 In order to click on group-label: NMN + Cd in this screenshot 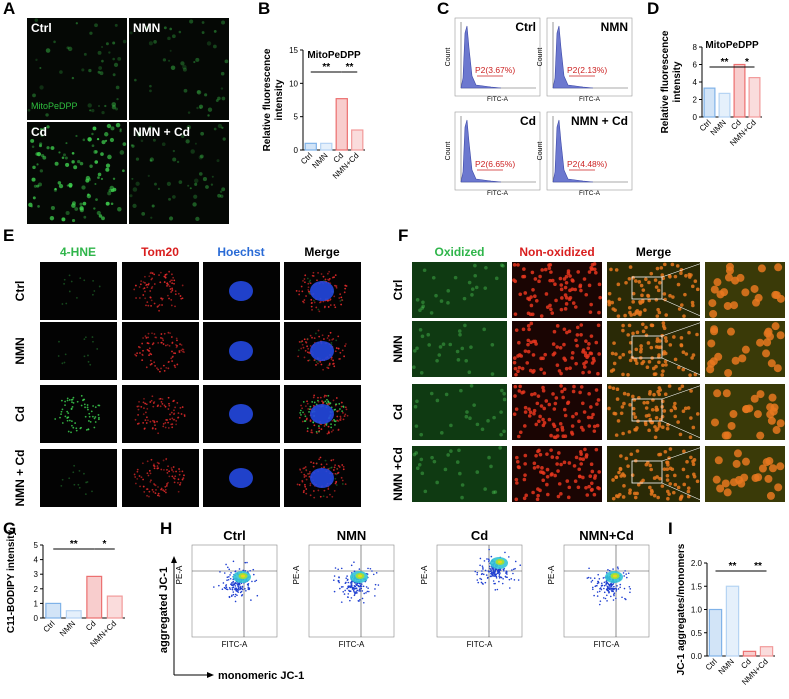, I will do `click(20, 478)`.